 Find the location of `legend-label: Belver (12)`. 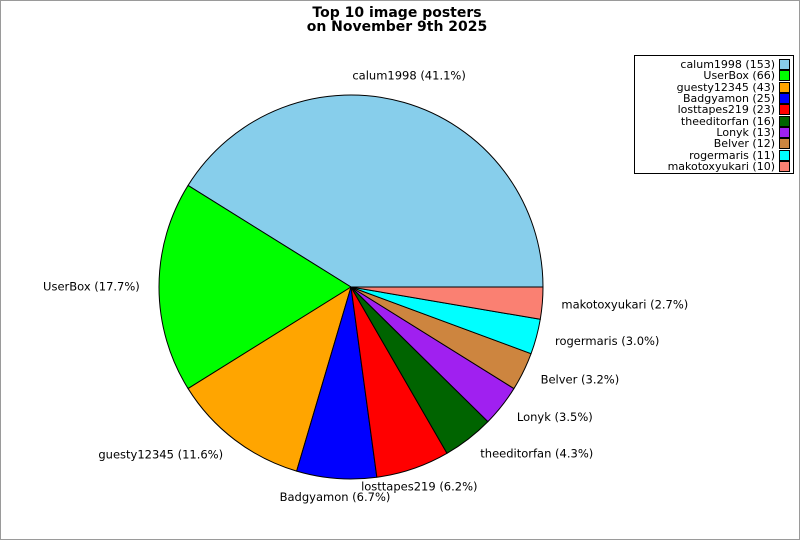

legend-label: Belver (12) is located at coordinates (744, 144).